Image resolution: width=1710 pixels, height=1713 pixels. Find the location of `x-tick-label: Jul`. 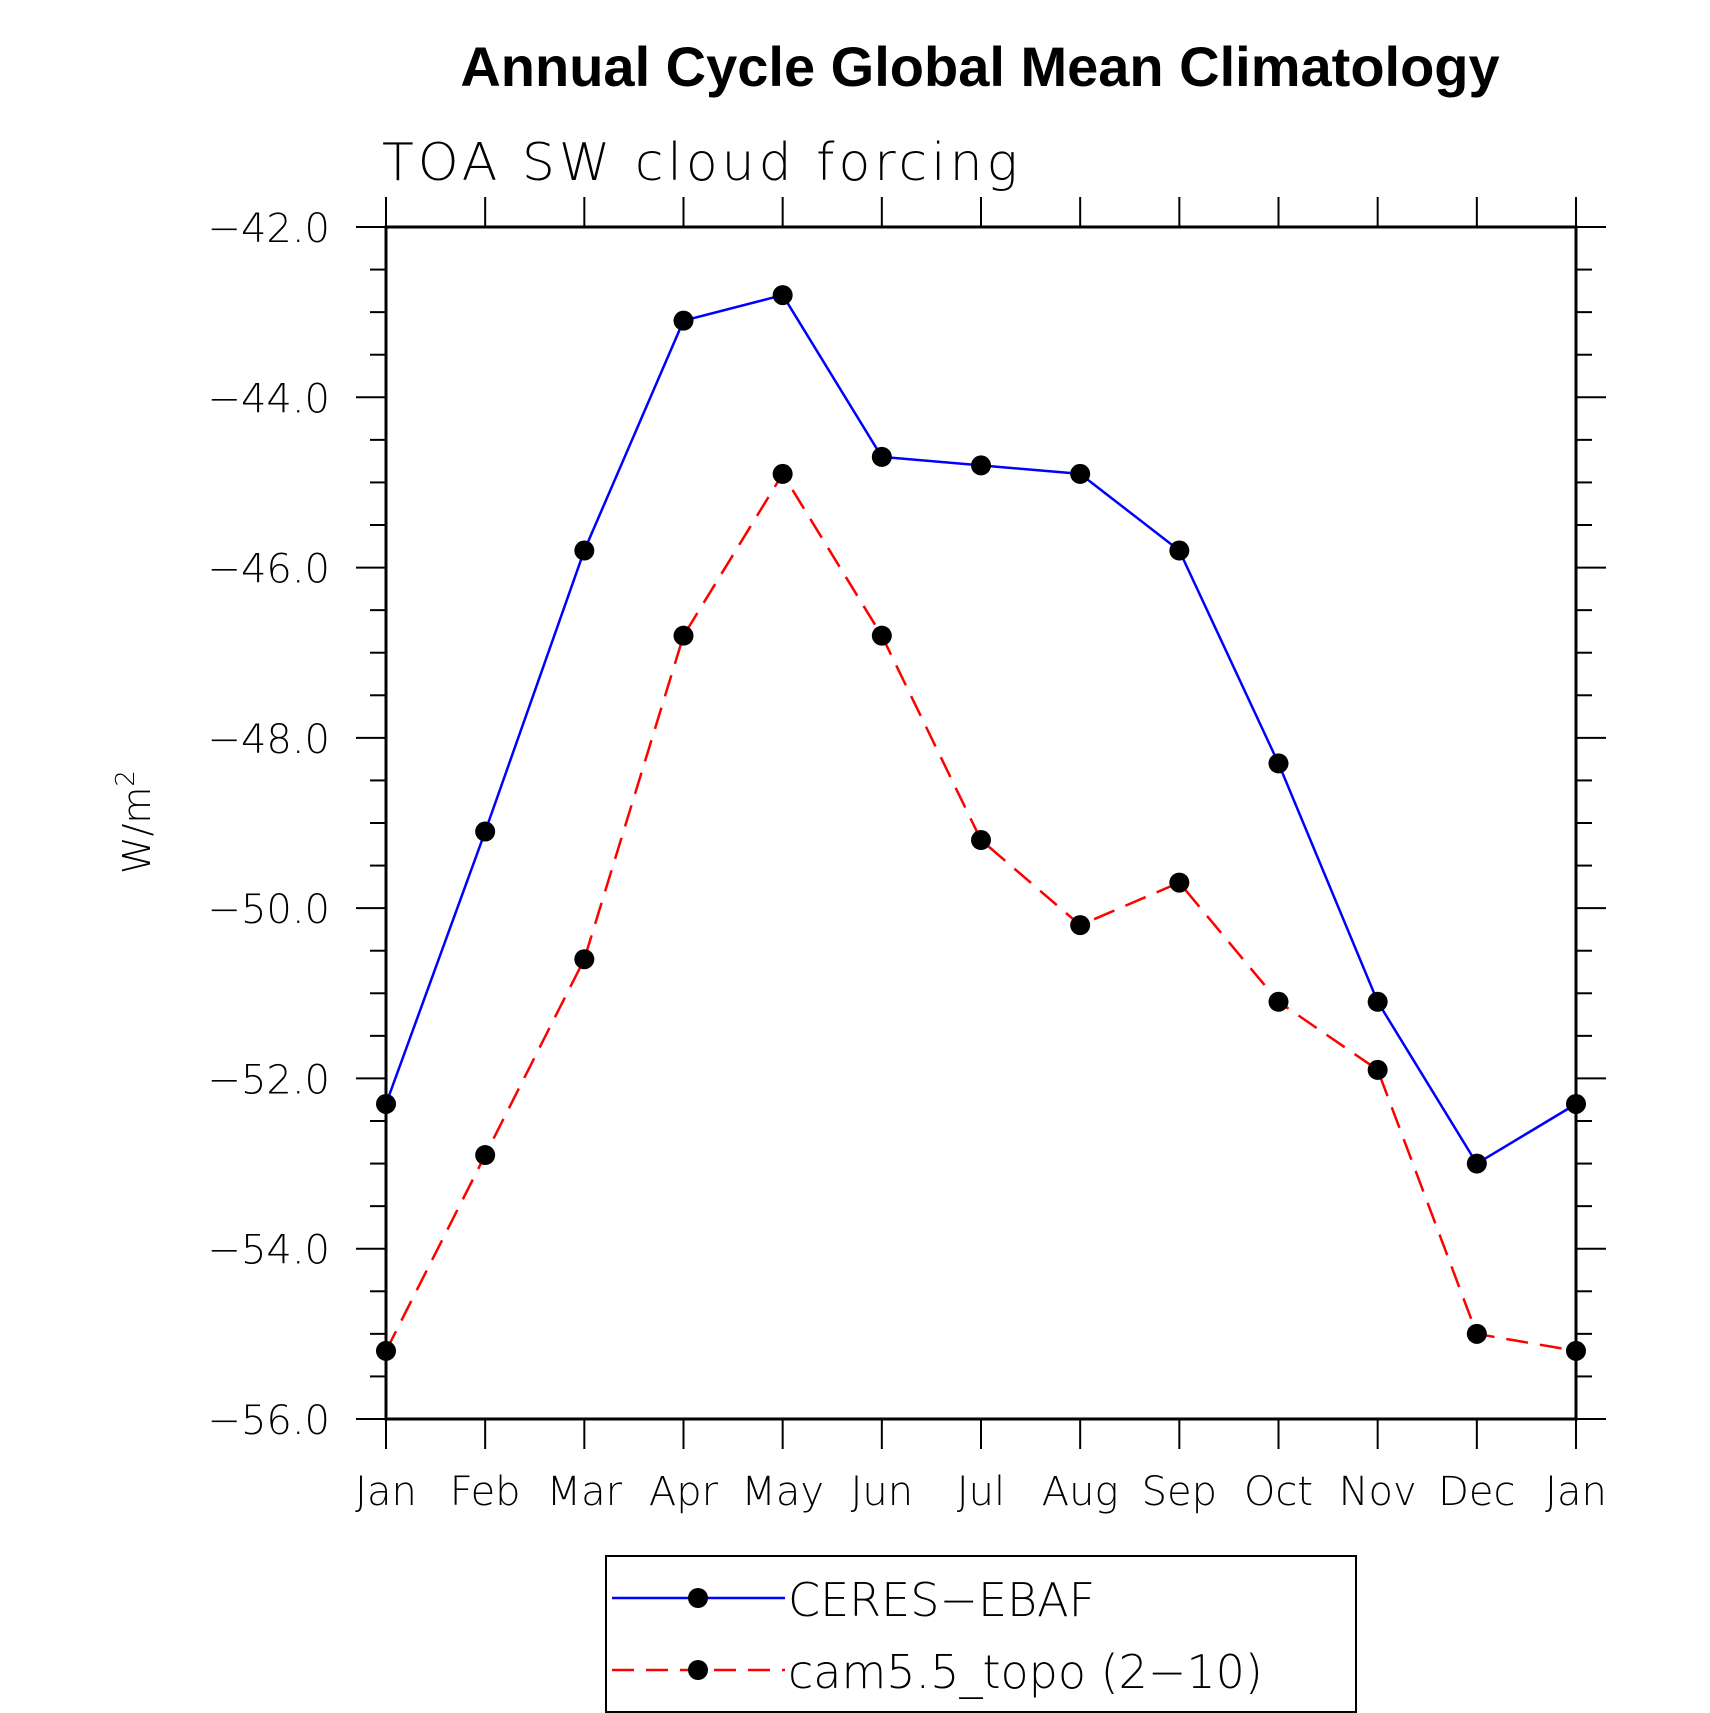

x-tick-label: Jul is located at coordinates (981, 1492).